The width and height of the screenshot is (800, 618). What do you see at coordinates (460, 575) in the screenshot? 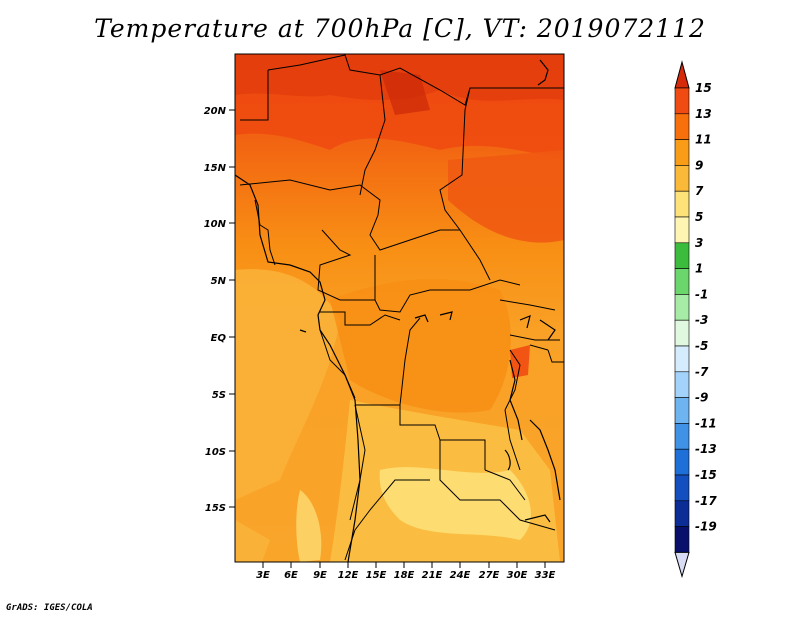
I see `lon-label: 24E` at bounding box center [460, 575].